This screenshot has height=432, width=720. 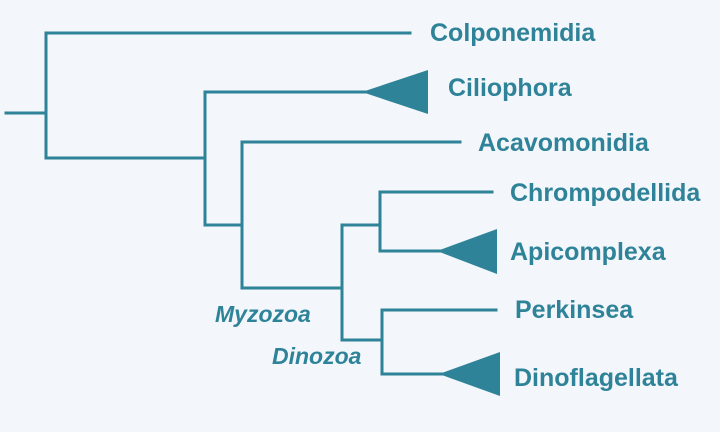 I want to click on dinoflagellata-collapsed-clade, so click(x=469, y=374).